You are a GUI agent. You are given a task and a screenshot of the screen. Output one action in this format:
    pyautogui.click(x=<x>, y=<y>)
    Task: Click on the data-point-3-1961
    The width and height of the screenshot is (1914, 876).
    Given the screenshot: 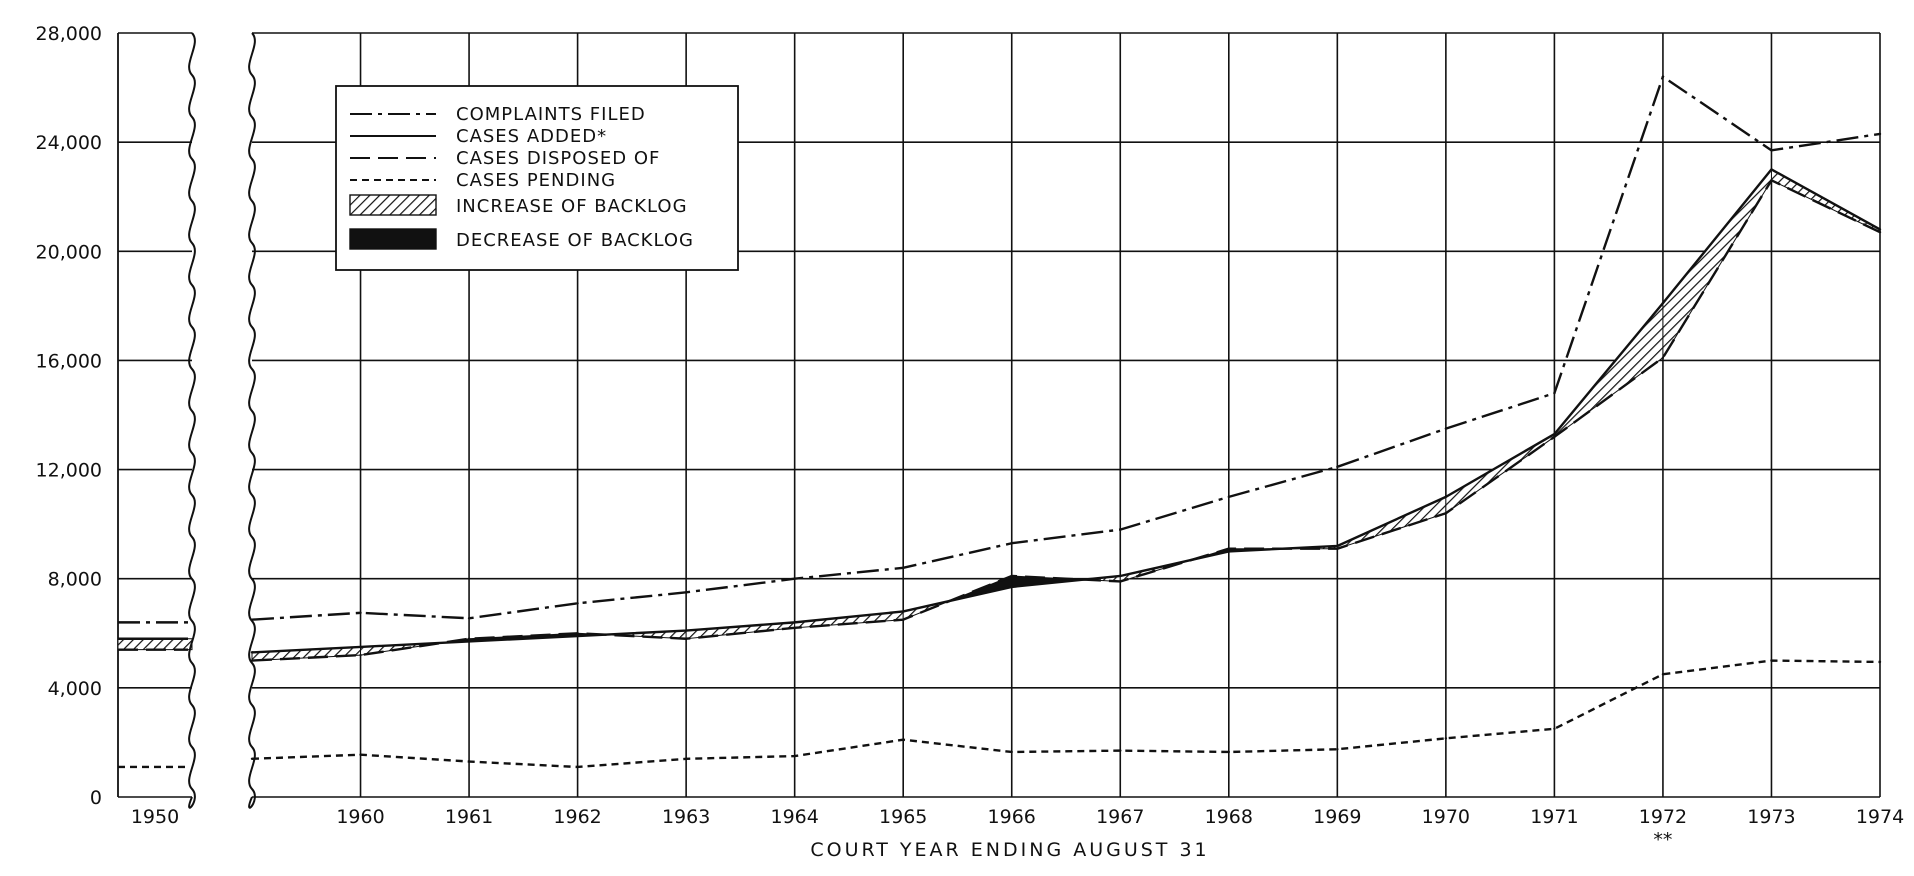 What is the action you would take?
    pyautogui.click(x=469, y=761)
    